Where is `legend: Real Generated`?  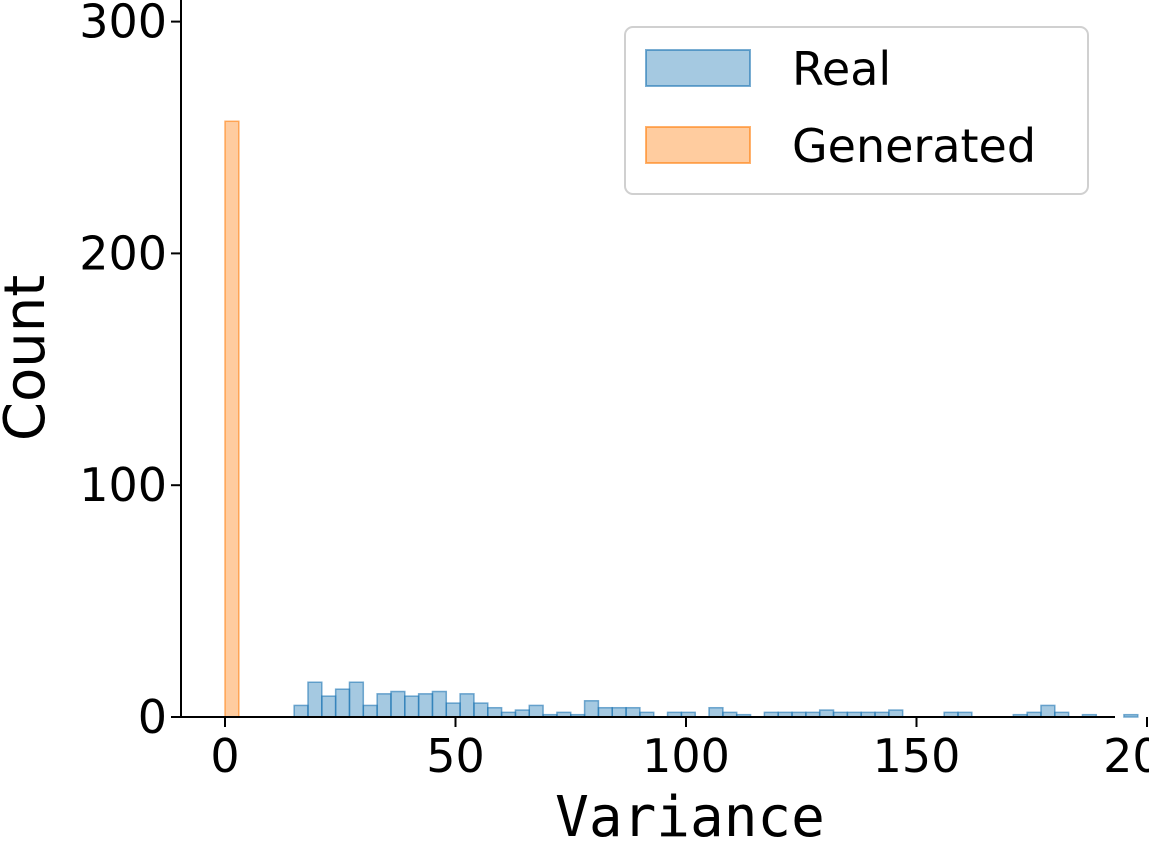
legend: Real Generated is located at coordinates (856, 110).